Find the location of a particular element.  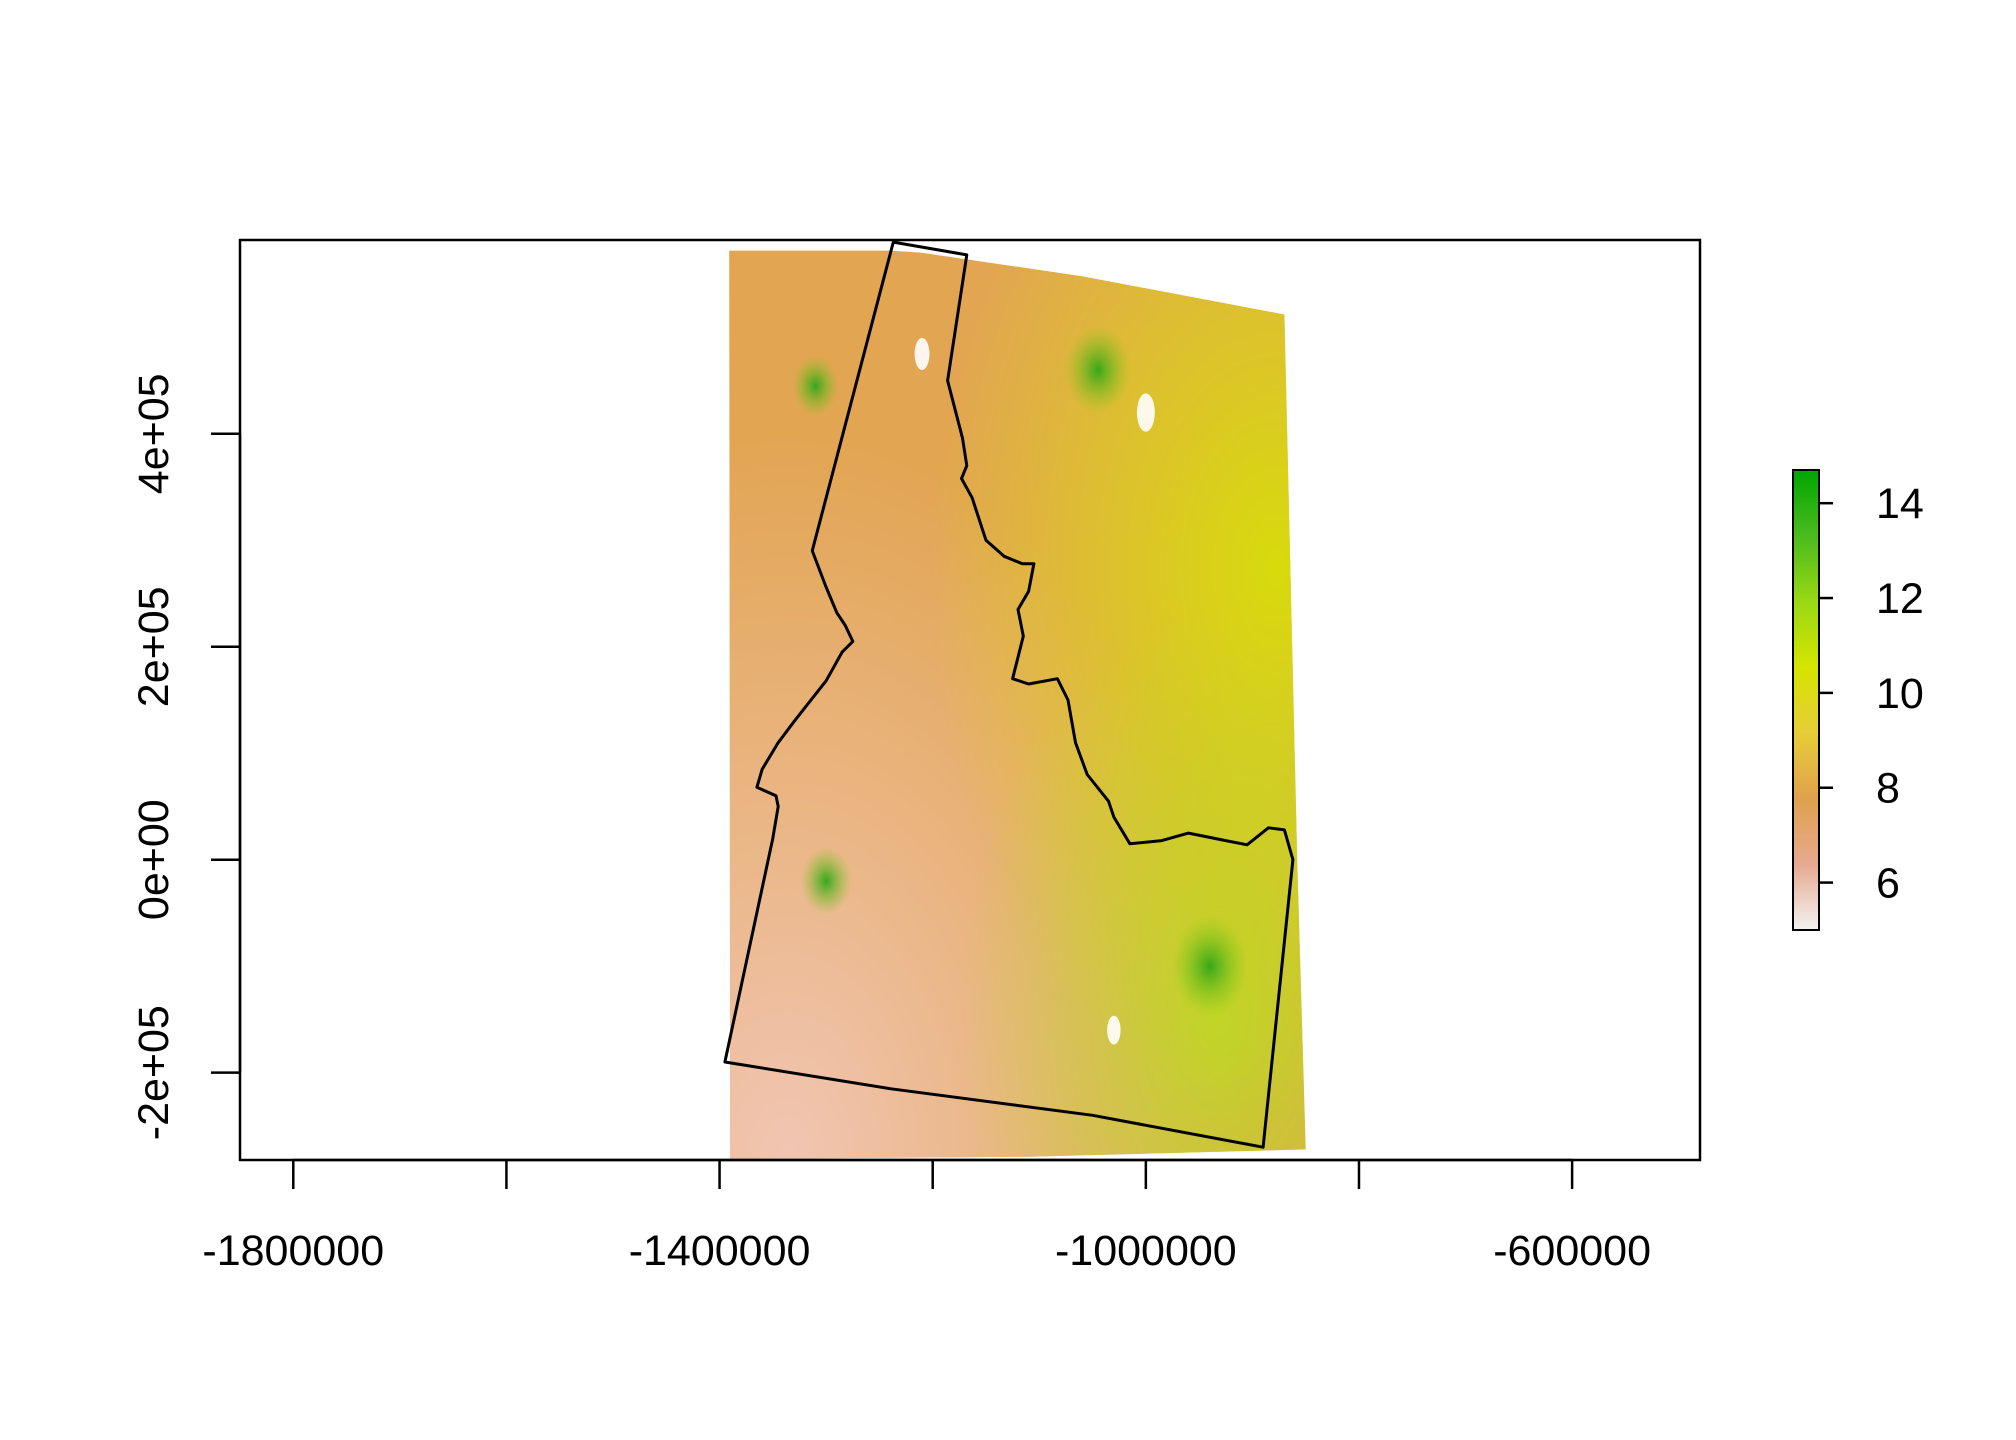

legend-color-bar is located at coordinates (1806, 700).